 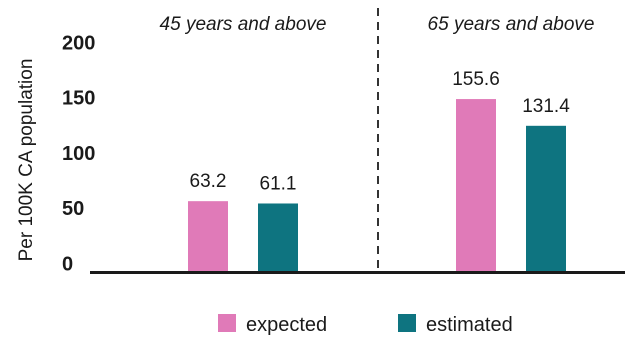 I want to click on legend-swatch-estimated, so click(x=407, y=323).